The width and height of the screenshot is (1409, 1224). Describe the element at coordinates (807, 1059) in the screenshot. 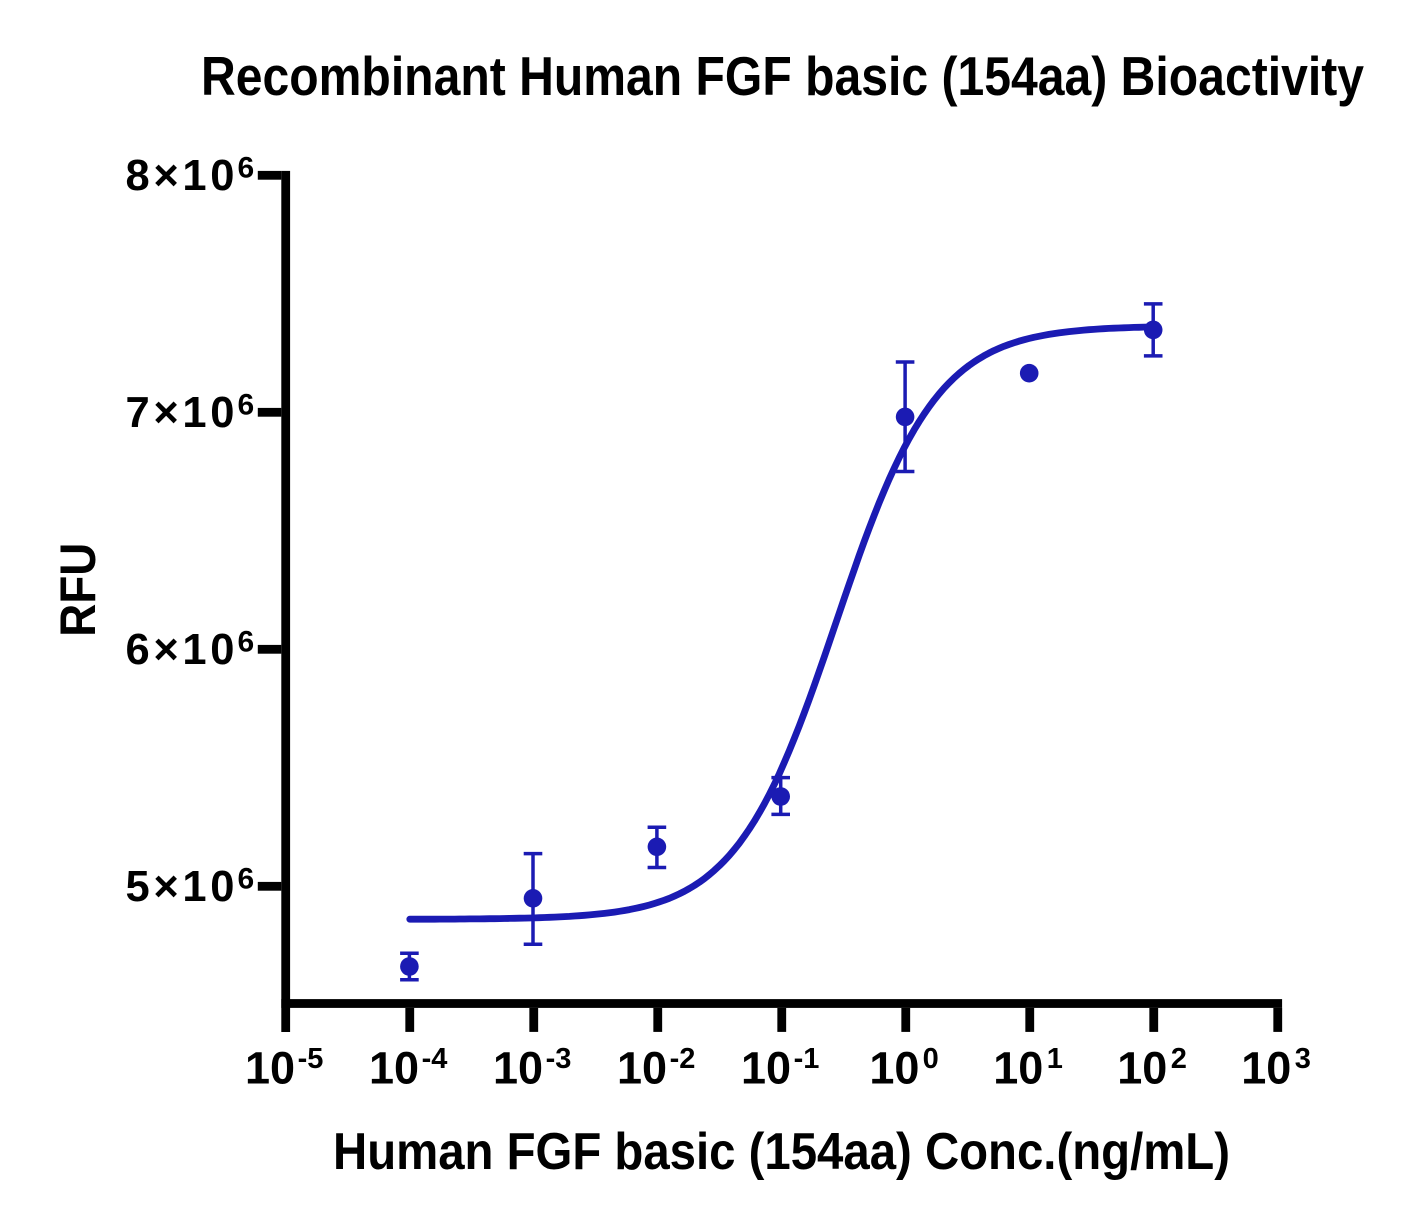

I see `svg-text: -1` at that location.